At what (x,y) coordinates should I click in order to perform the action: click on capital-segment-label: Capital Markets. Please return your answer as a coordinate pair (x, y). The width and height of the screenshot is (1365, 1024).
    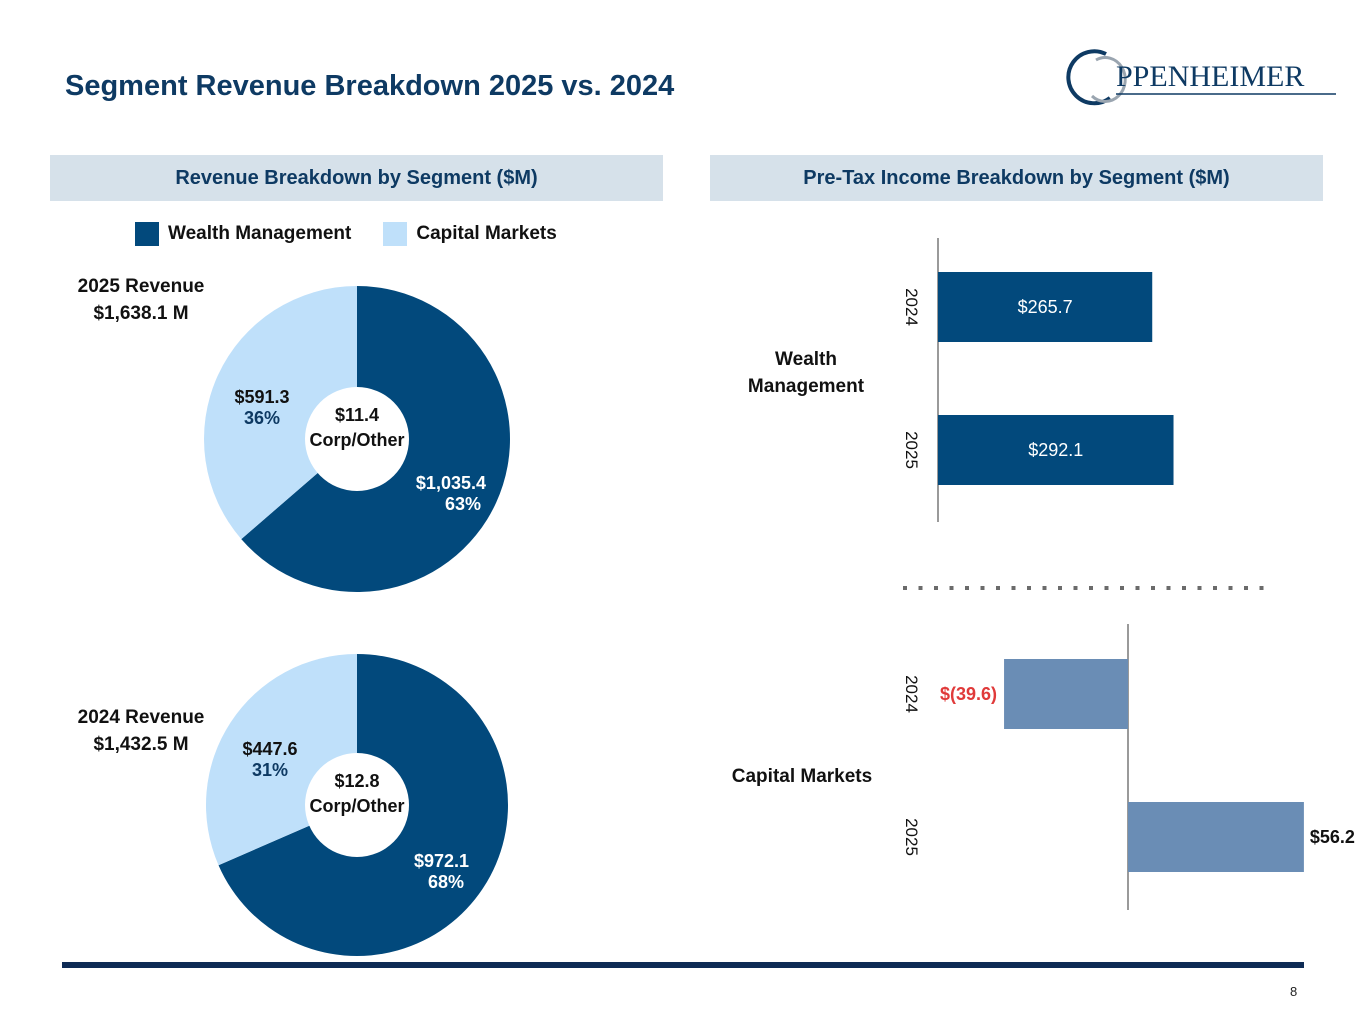
    Looking at the image, I should click on (802, 776).